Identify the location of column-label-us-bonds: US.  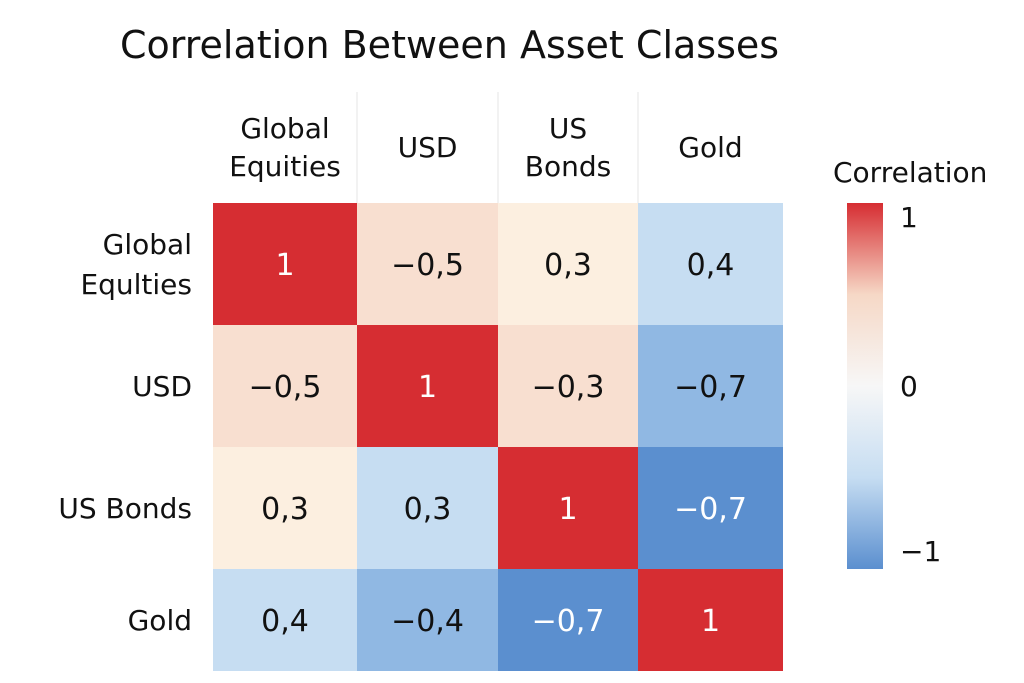
(568, 128).